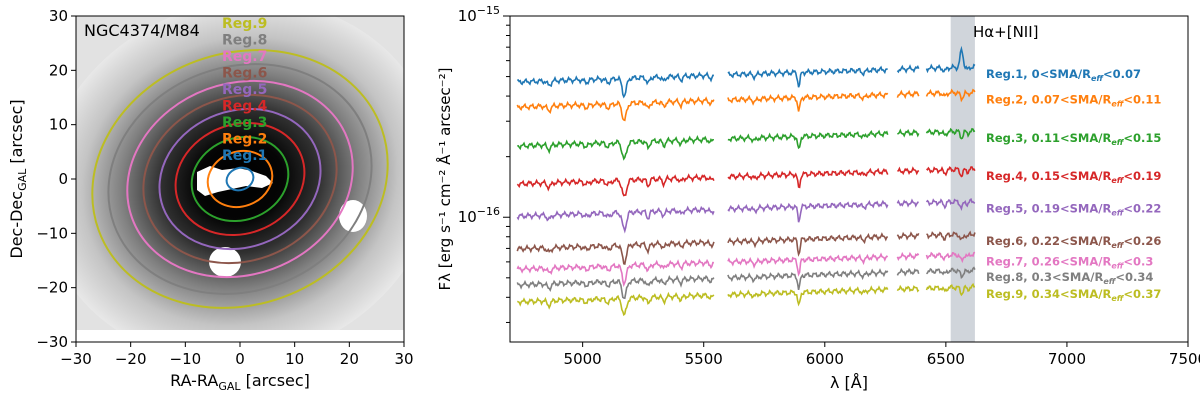  What do you see at coordinates (403, 359) in the screenshot?
I see `x-tick-label: 30` at bounding box center [403, 359].